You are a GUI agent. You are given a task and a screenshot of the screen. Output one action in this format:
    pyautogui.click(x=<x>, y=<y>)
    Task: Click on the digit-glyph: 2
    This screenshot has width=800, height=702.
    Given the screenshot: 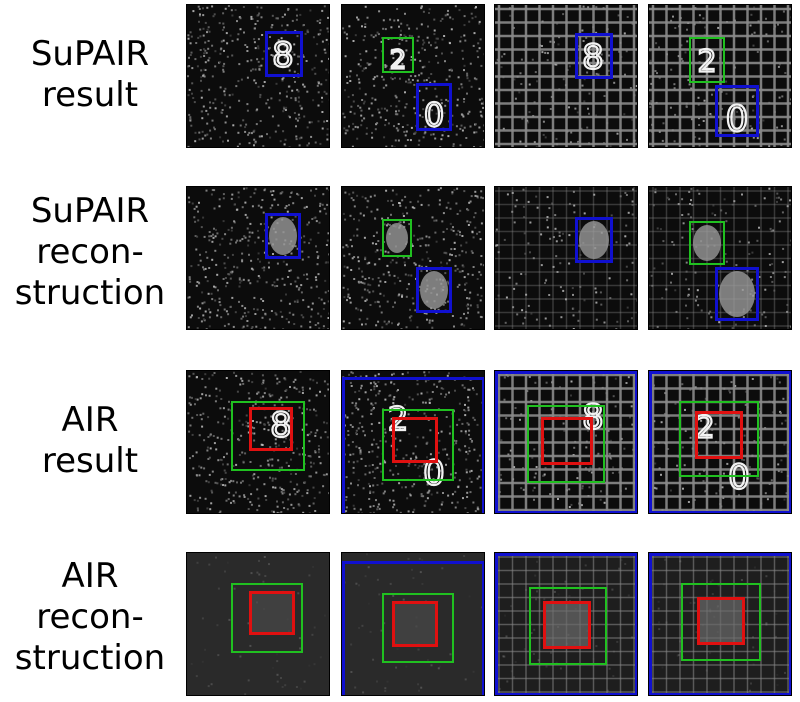 What is the action you would take?
    pyautogui.click(x=706, y=62)
    